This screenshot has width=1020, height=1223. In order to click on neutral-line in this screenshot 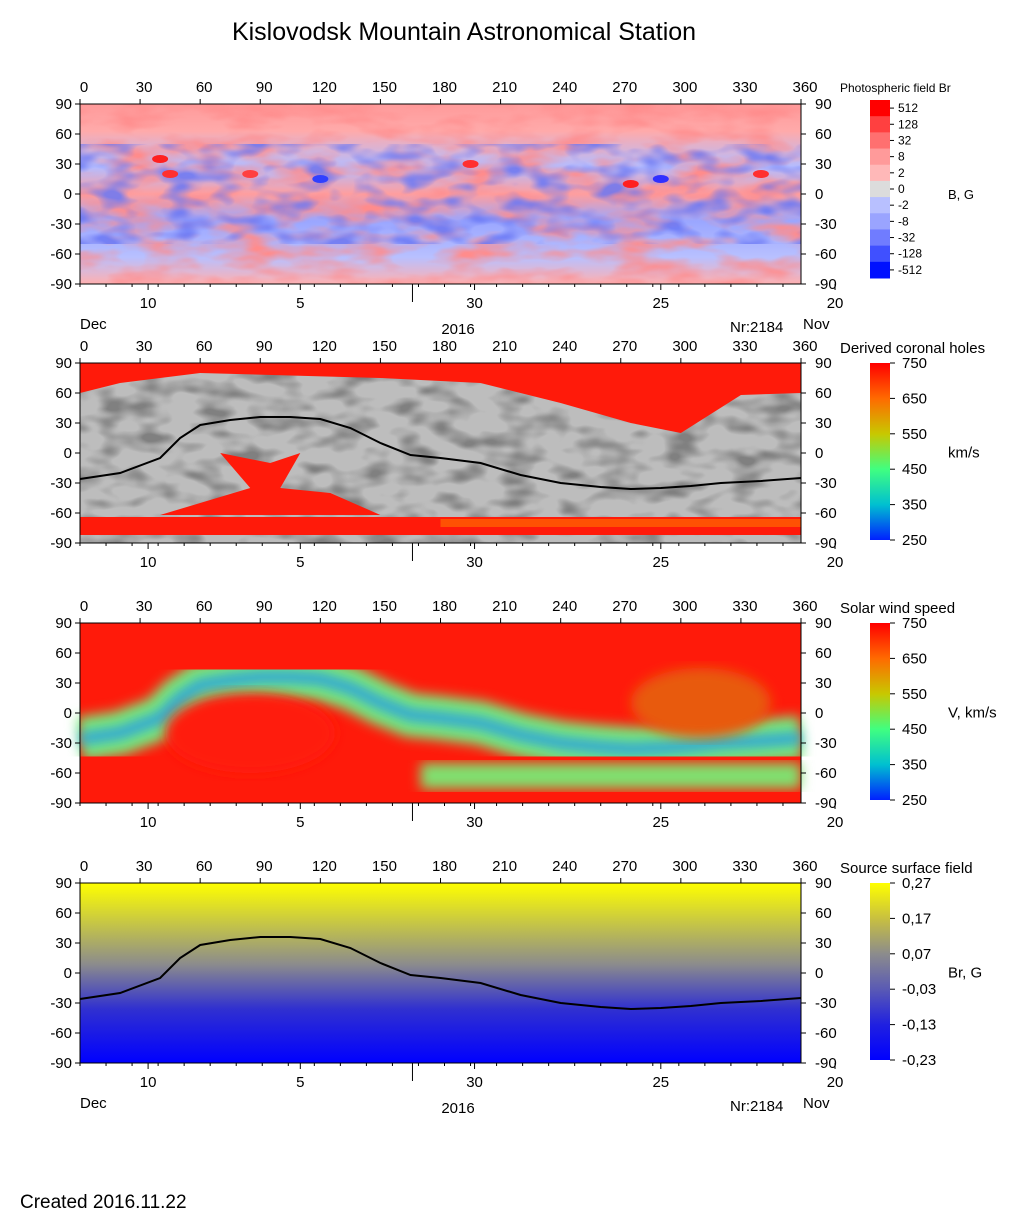, I will do `click(440, 973)`.